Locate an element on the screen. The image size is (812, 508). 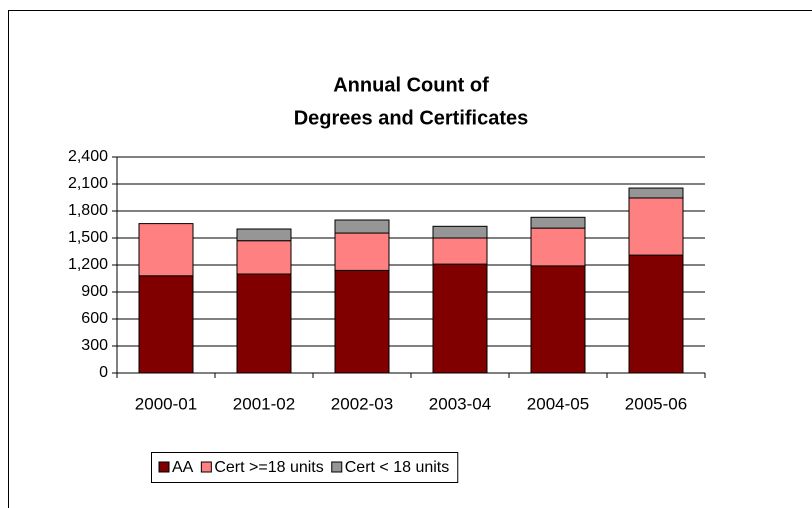
y-tick-label: 300 is located at coordinates (94, 345).